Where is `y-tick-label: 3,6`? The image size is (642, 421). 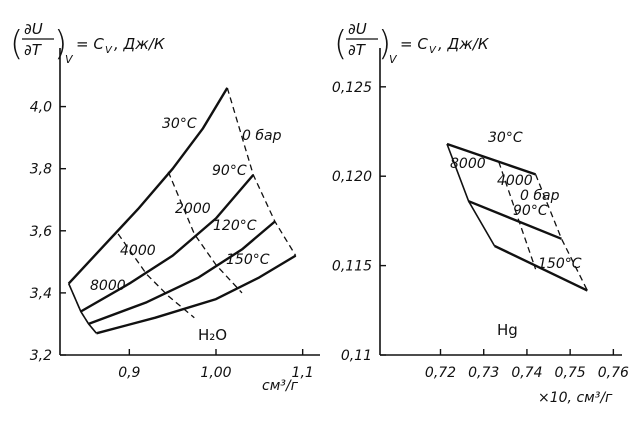 y-tick-label: 3,6 is located at coordinates (41, 232).